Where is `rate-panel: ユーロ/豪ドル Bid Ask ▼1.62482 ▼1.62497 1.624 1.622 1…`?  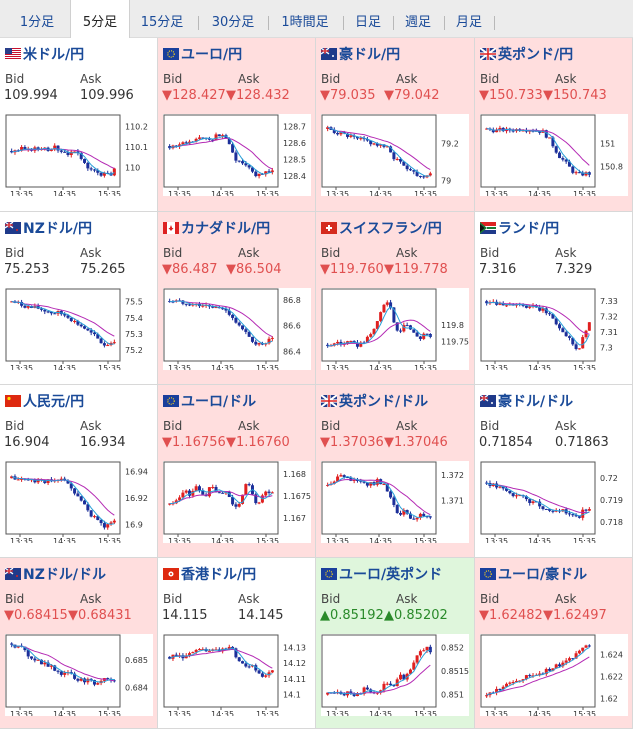 rate-panel: ユーロ/豪ドル Bid Ask ▼1.62482 ▼1.62497 1.624 1.622 1… is located at coordinates (554, 643).